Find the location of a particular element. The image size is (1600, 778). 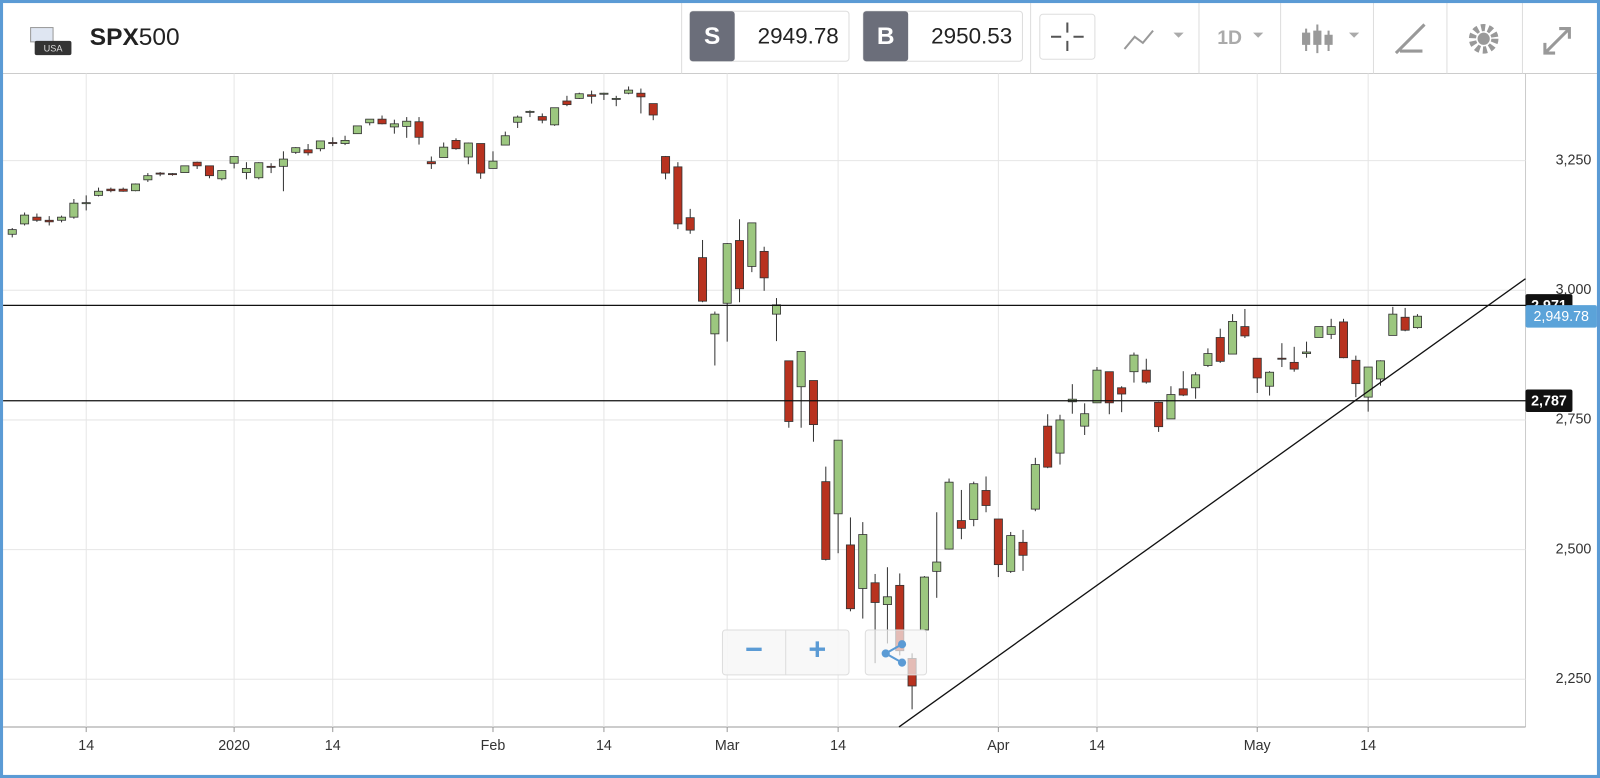

buy-price: 2950.53 is located at coordinates (971, 36).